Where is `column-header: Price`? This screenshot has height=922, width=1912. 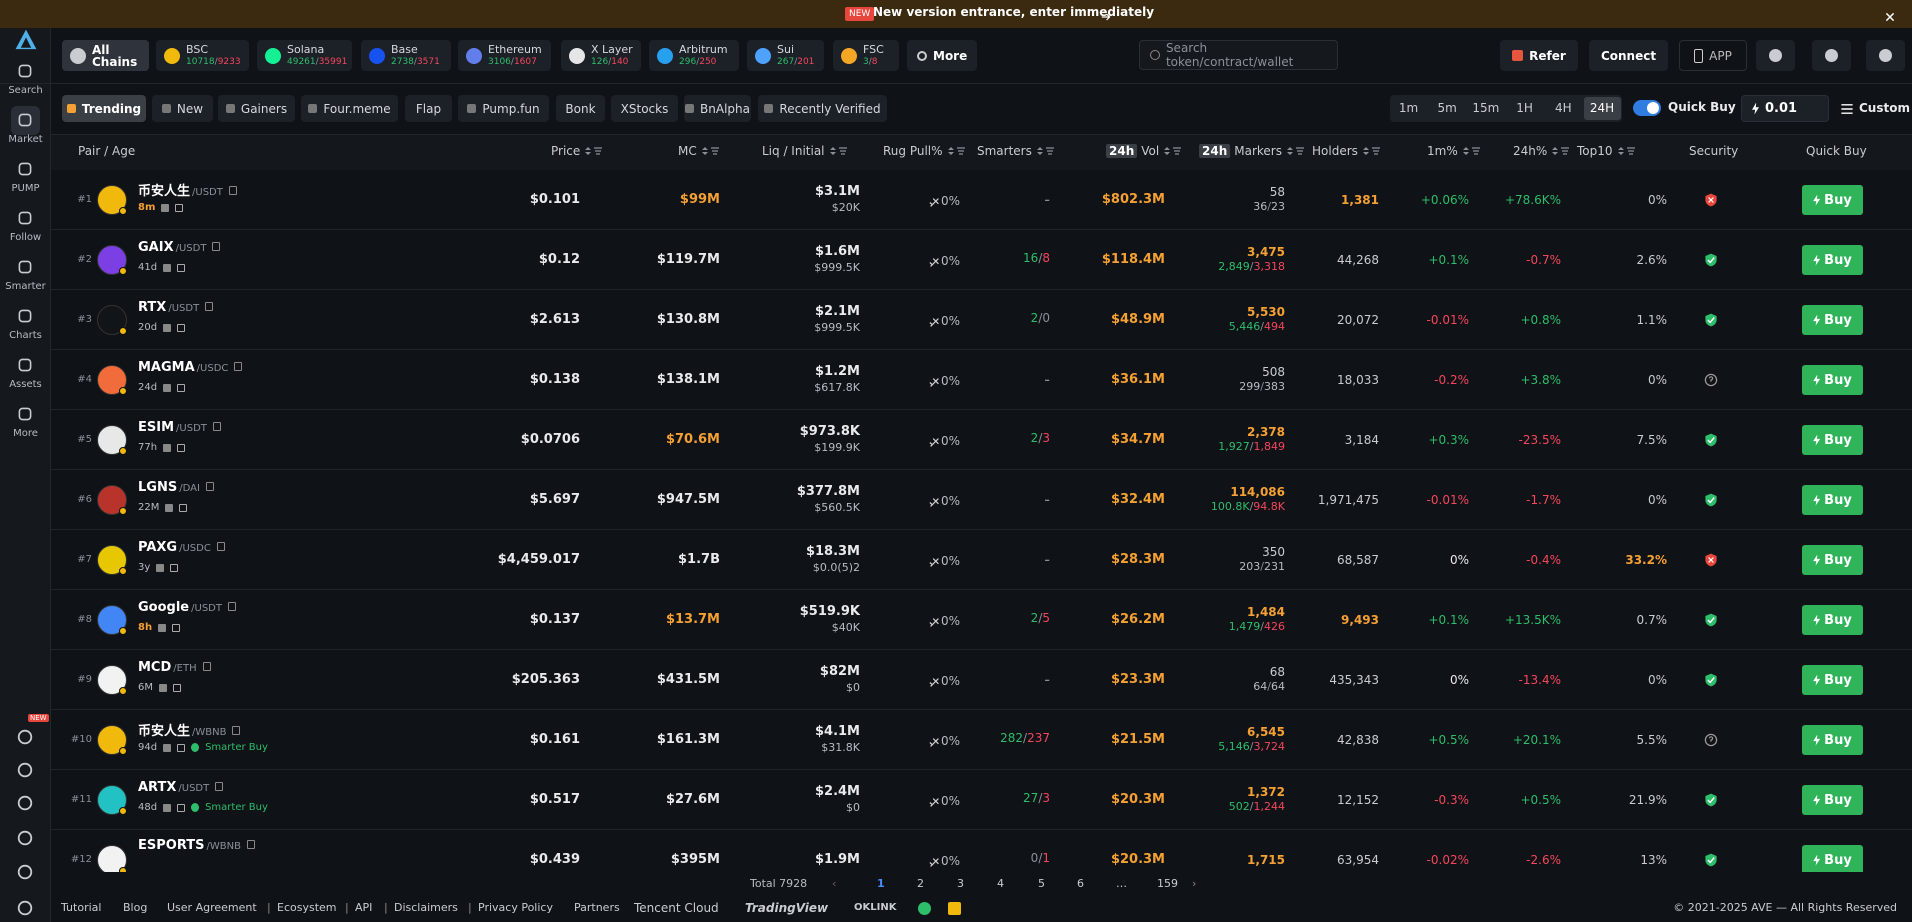
column-header: Price is located at coordinates (577, 151).